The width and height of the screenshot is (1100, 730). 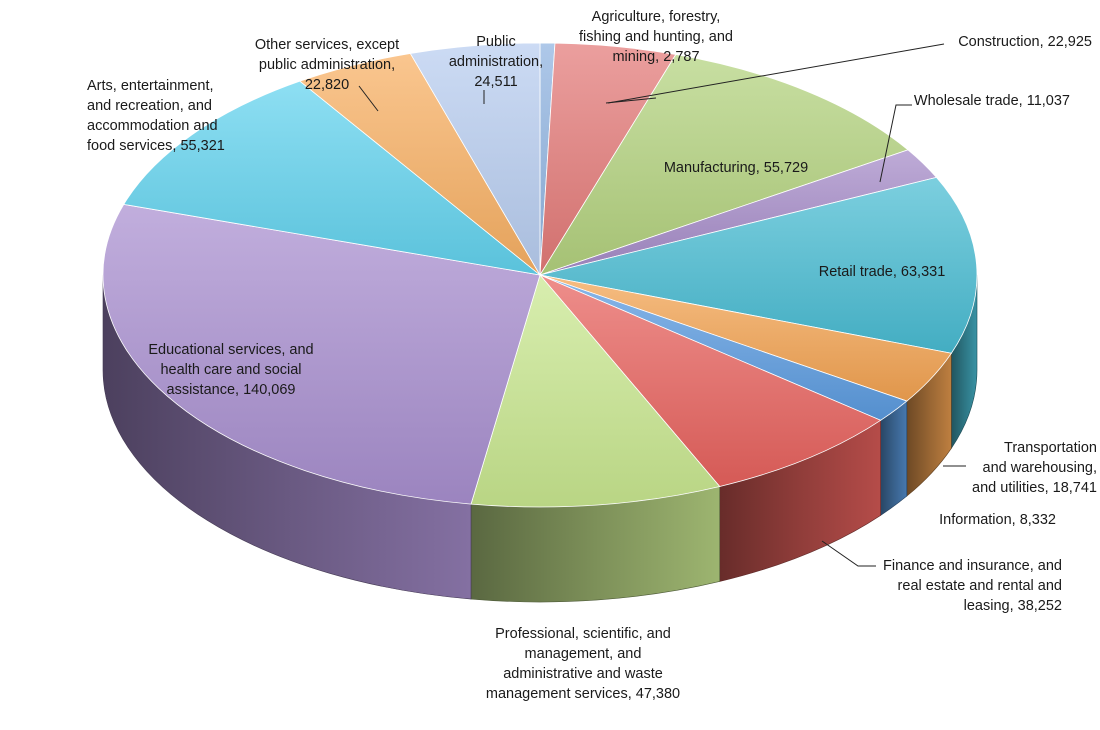 I want to click on slice-manufacturing, so click(x=724, y=165).